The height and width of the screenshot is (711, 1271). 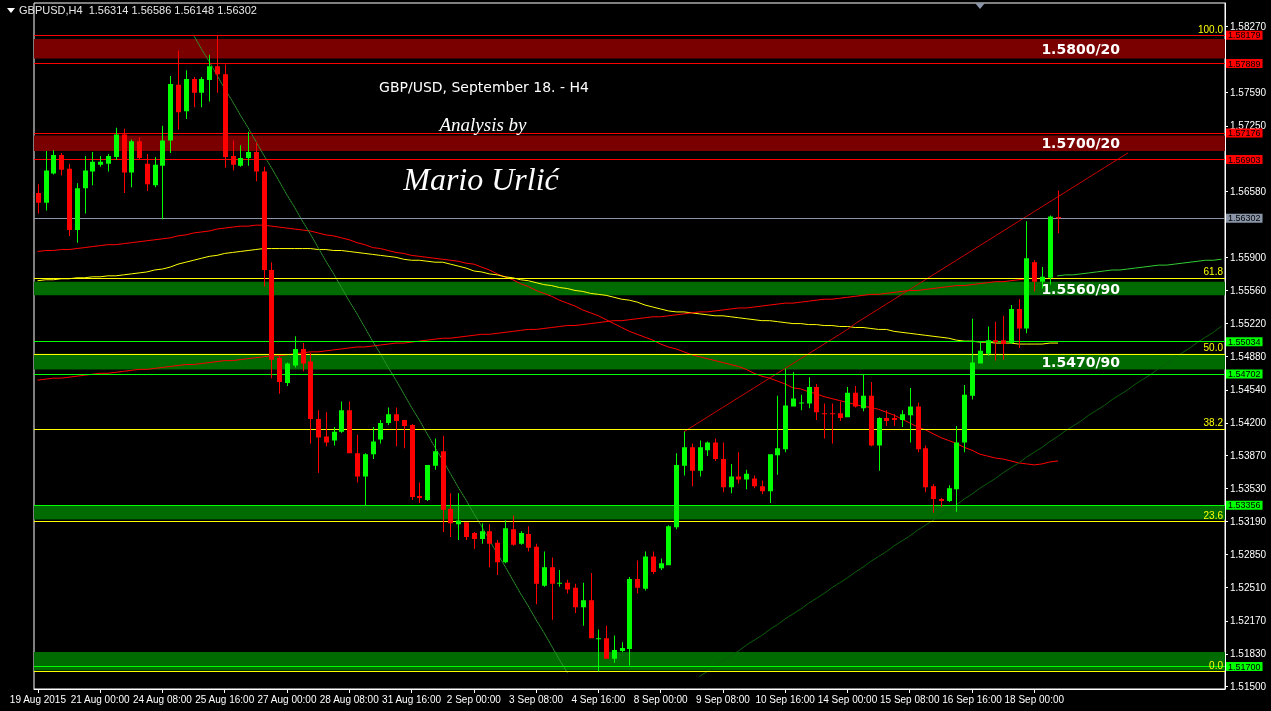 I want to click on y-tick-label: 1.52850, so click(x=1248, y=555).